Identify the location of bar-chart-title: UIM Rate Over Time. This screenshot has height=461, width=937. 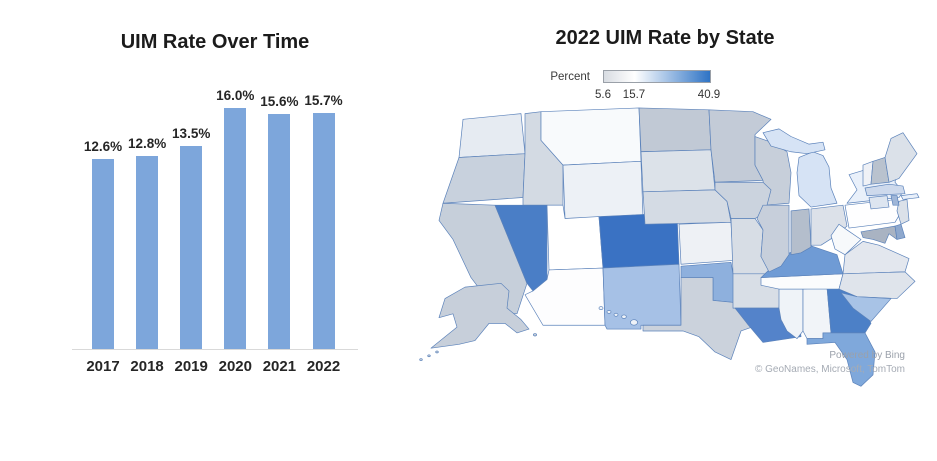
(215, 42).